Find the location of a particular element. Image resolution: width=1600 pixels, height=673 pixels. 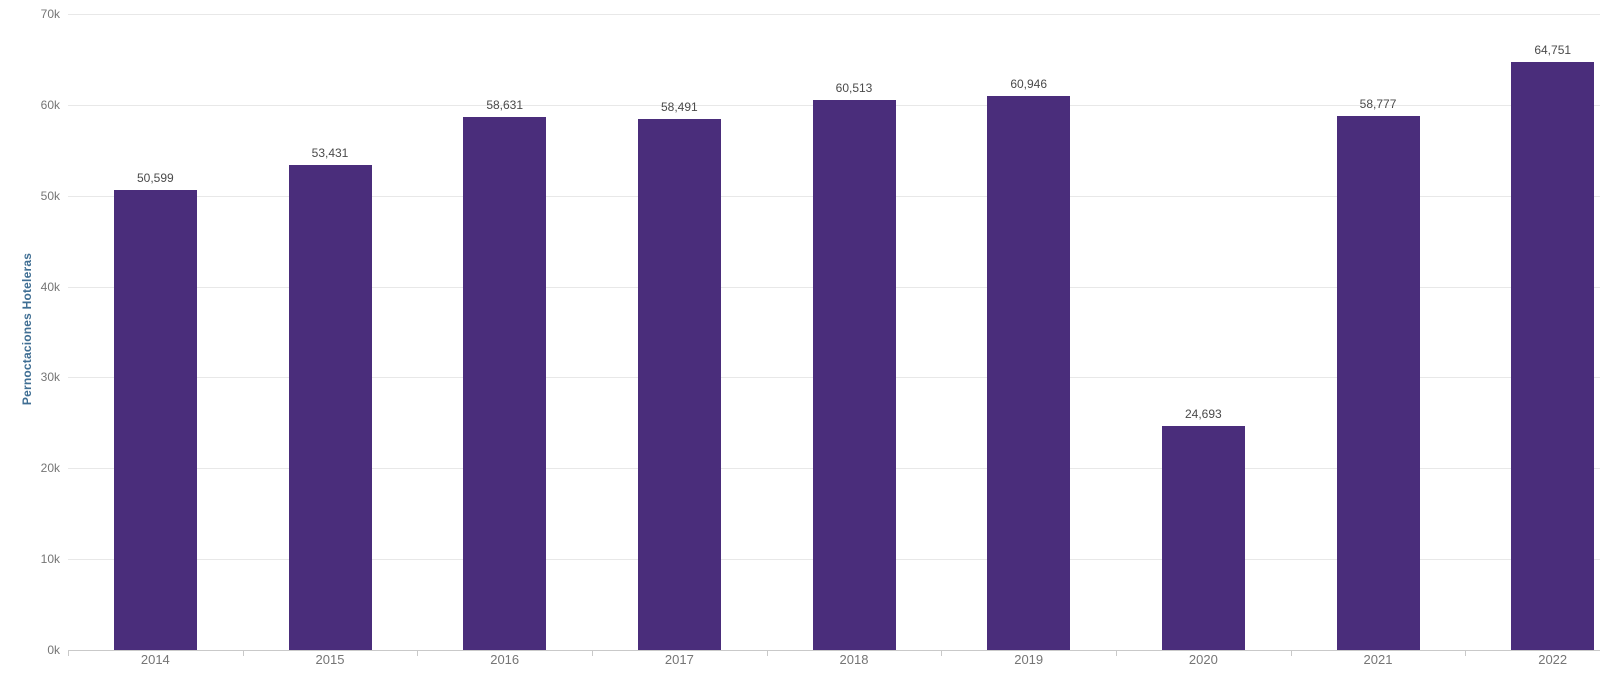

bar-2015 is located at coordinates (330, 407).